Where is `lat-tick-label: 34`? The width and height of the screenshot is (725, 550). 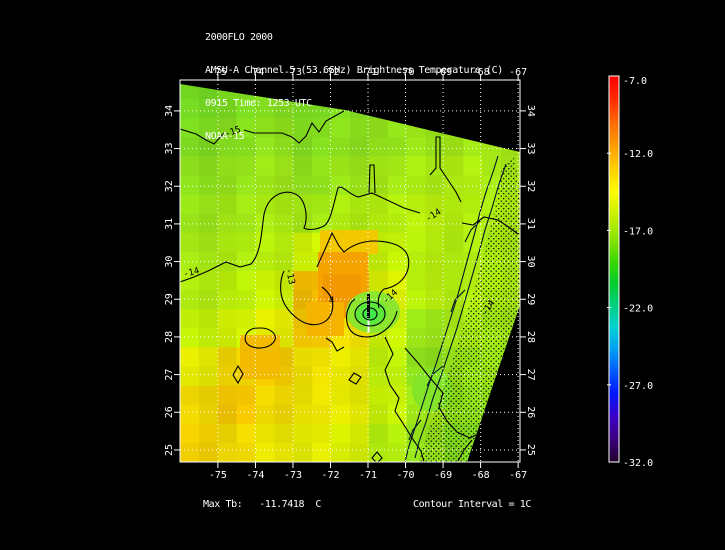 lat-tick-label: 34 is located at coordinates (530, 111).